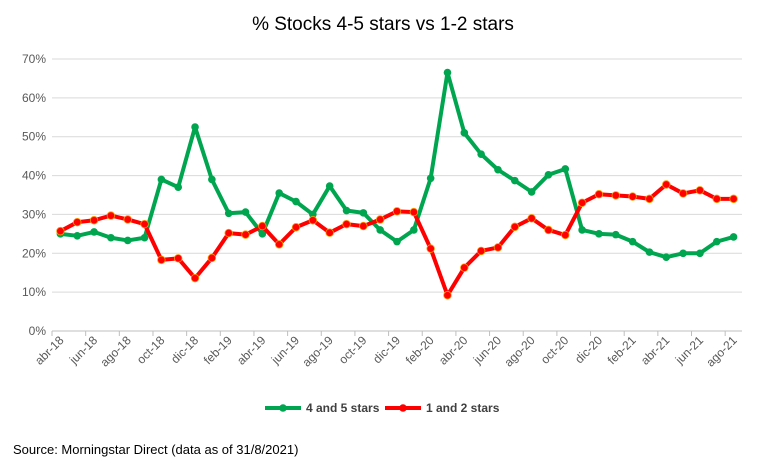 The image size is (766, 463). What do you see at coordinates (420, 350) in the screenshot?
I see `x-tick-label: feb-20` at bounding box center [420, 350].